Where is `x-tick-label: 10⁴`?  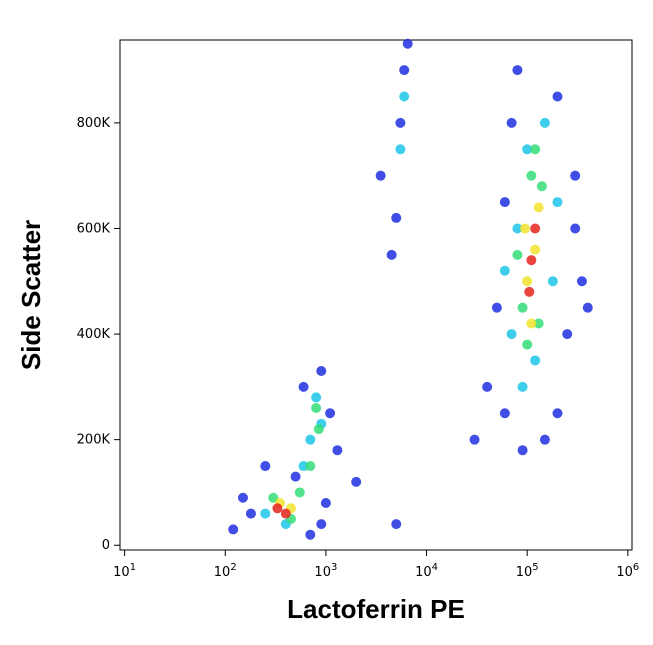 x-tick-label: 10⁴ is located at coordinates (426, 571).